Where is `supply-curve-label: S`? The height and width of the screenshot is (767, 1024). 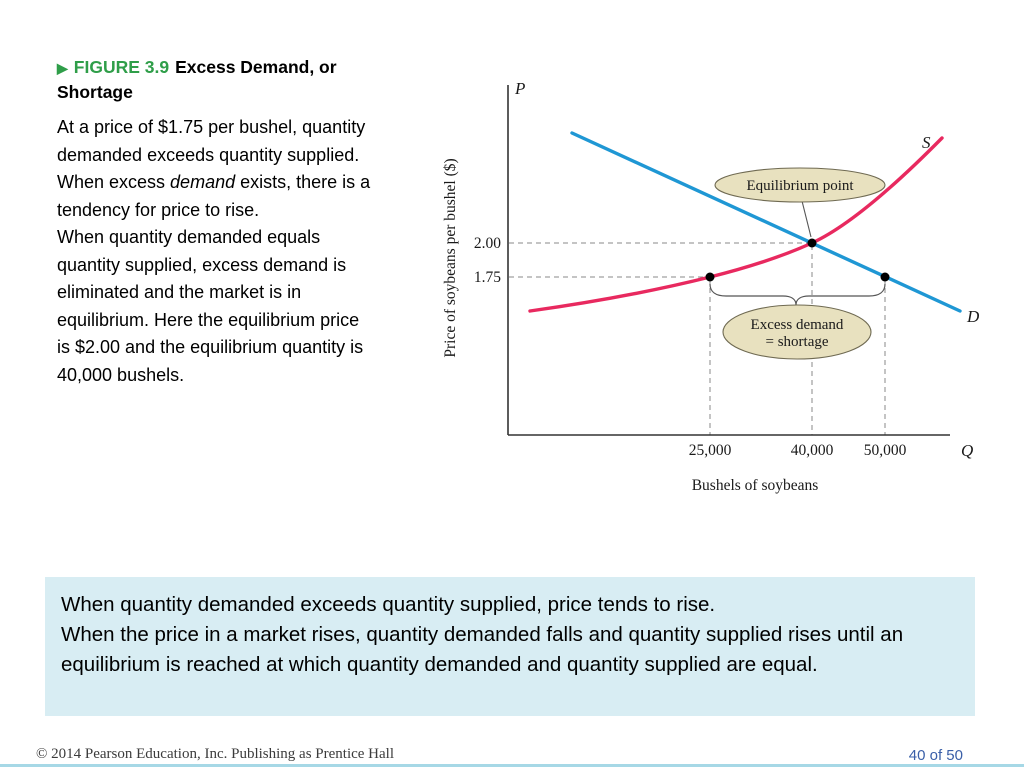
supply-curve-label: S is located at coordinates (926, 142).